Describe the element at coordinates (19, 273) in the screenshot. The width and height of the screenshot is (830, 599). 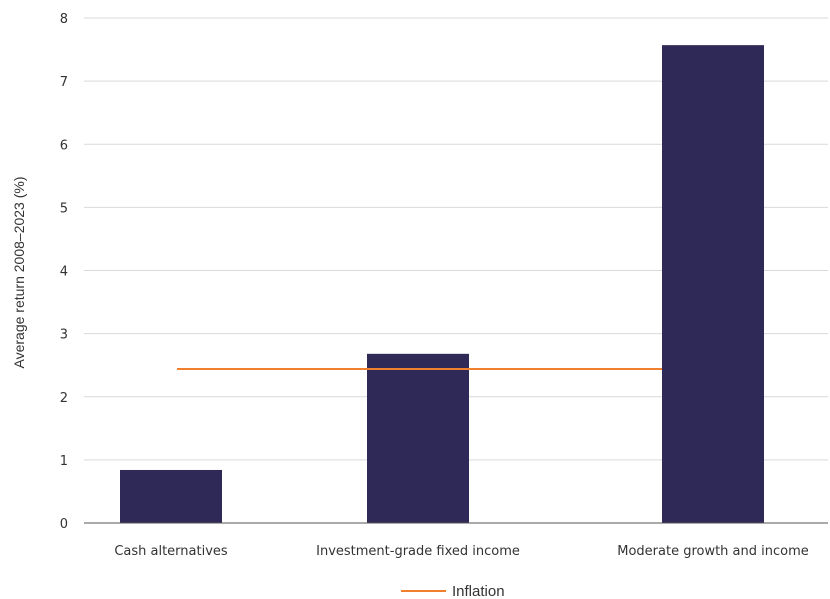
I see `y-axis-title: Average return 2008–2023 (%)` at that location.